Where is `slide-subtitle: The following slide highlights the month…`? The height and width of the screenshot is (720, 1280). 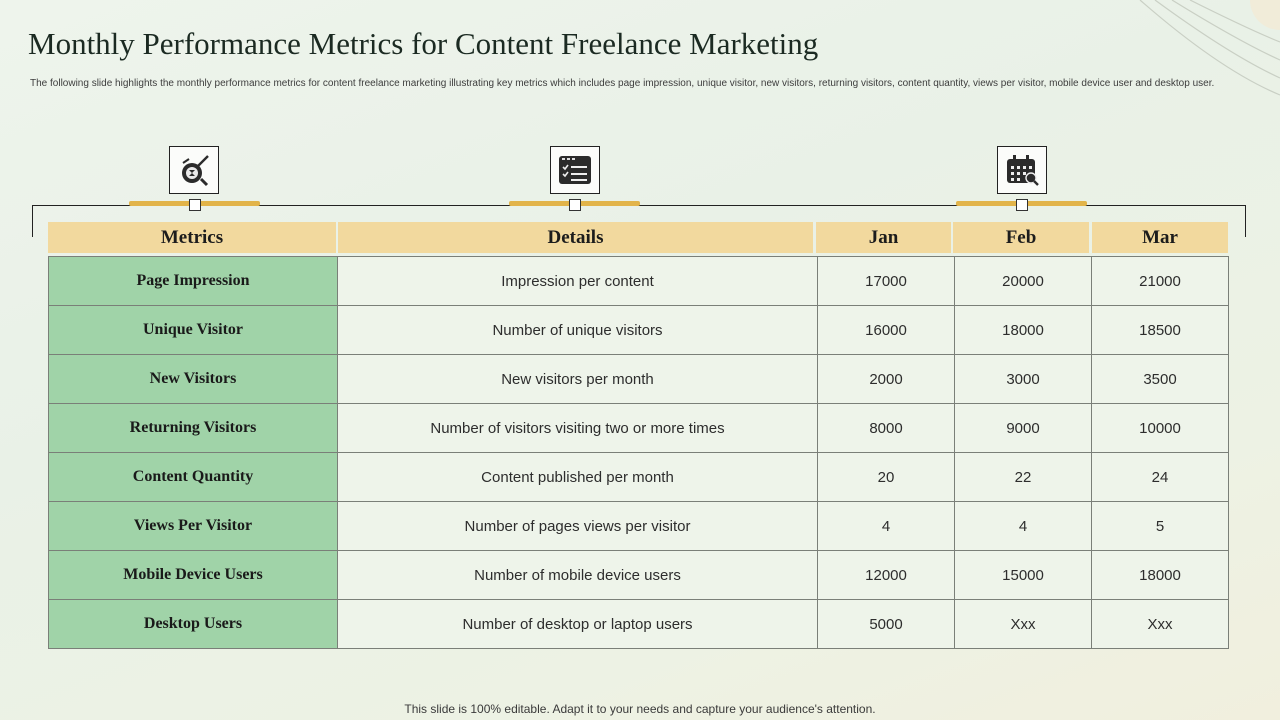 slide-subtitle: The following slide highlights the month… is located at coordinates (622, 83).